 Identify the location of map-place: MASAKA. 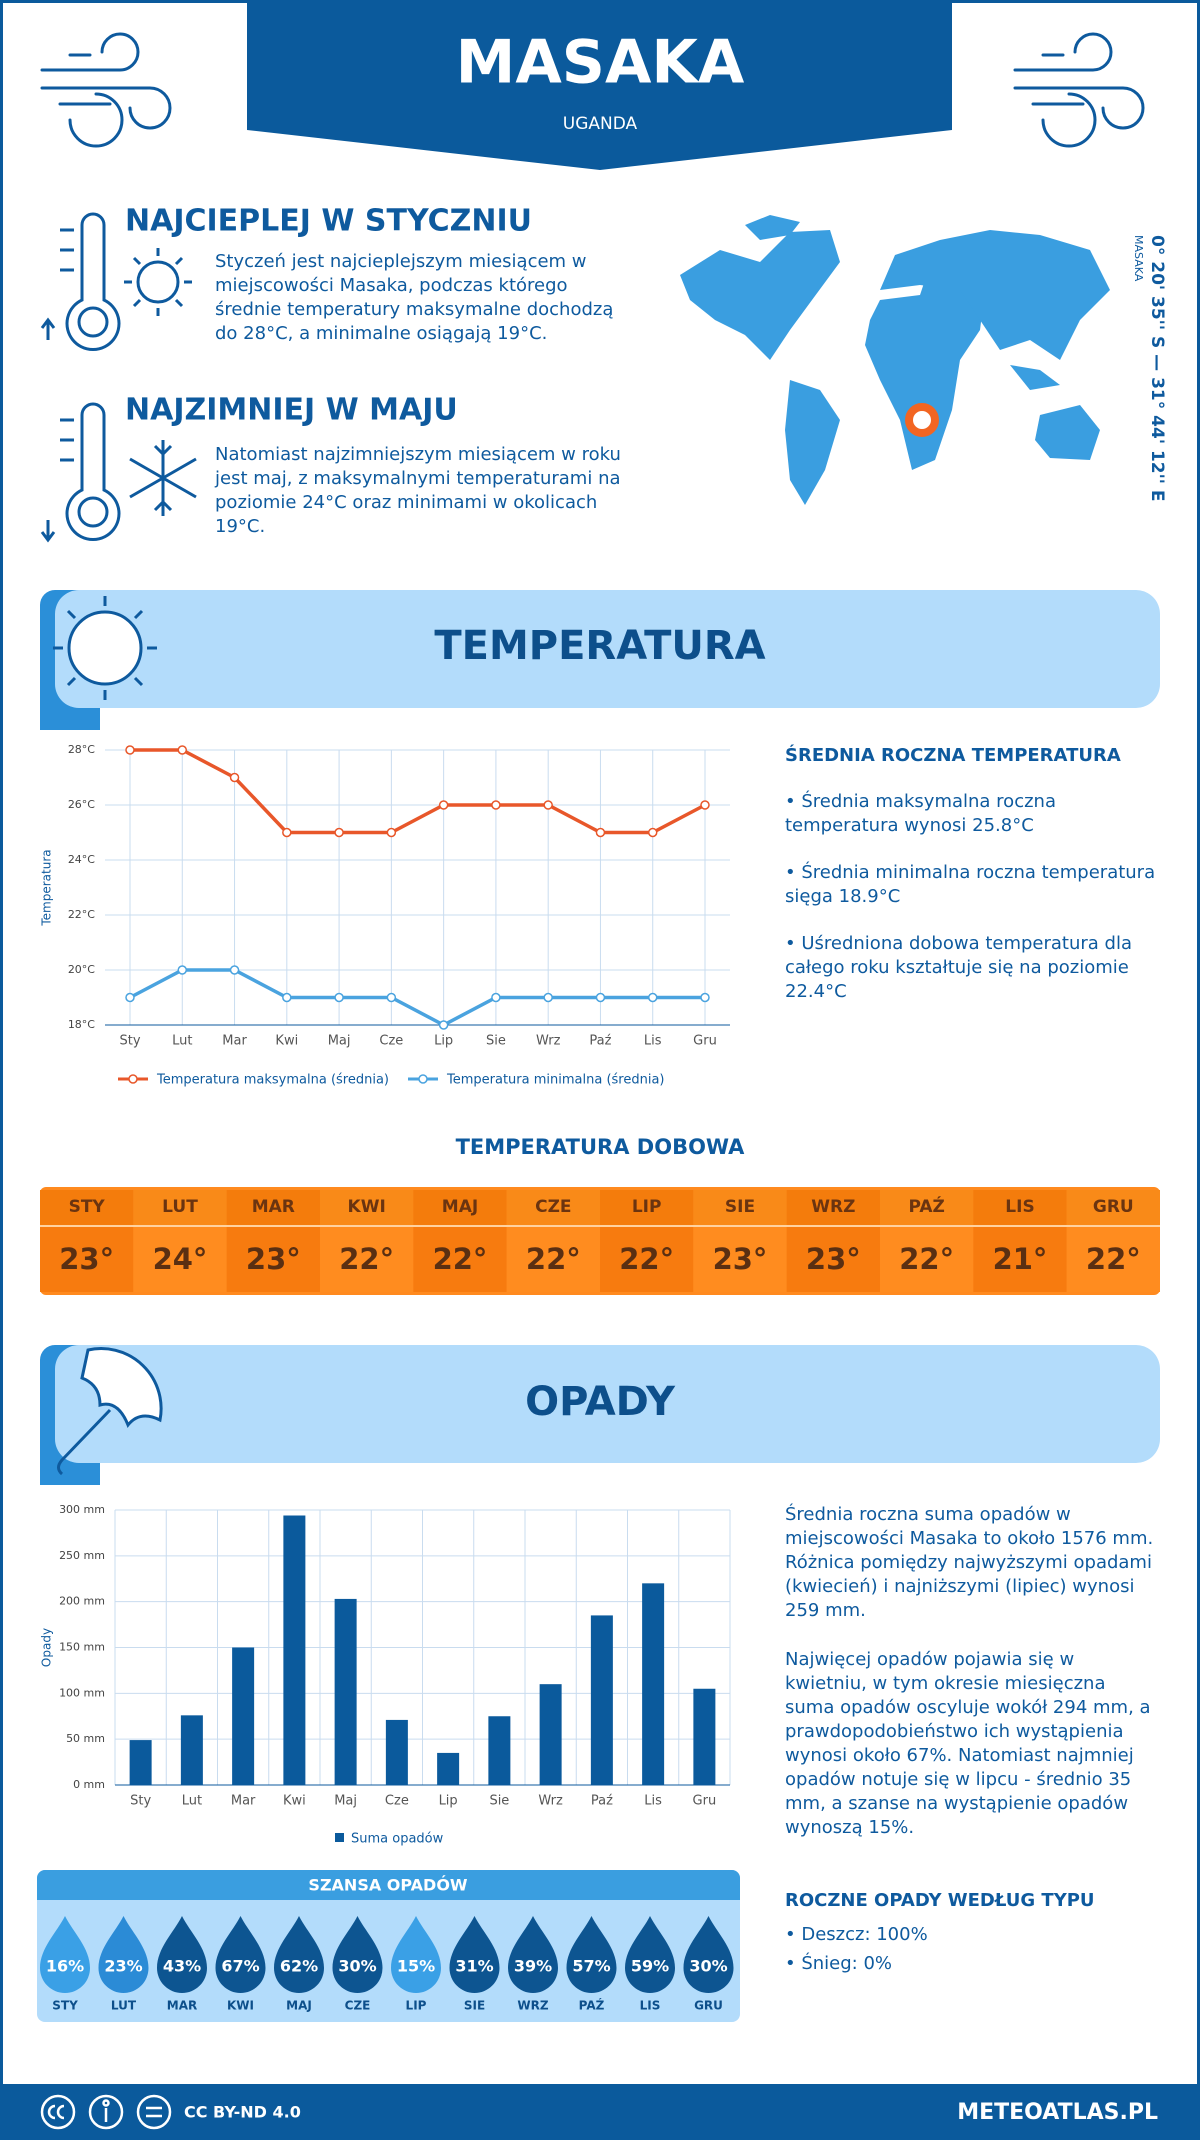
(1138, 258).